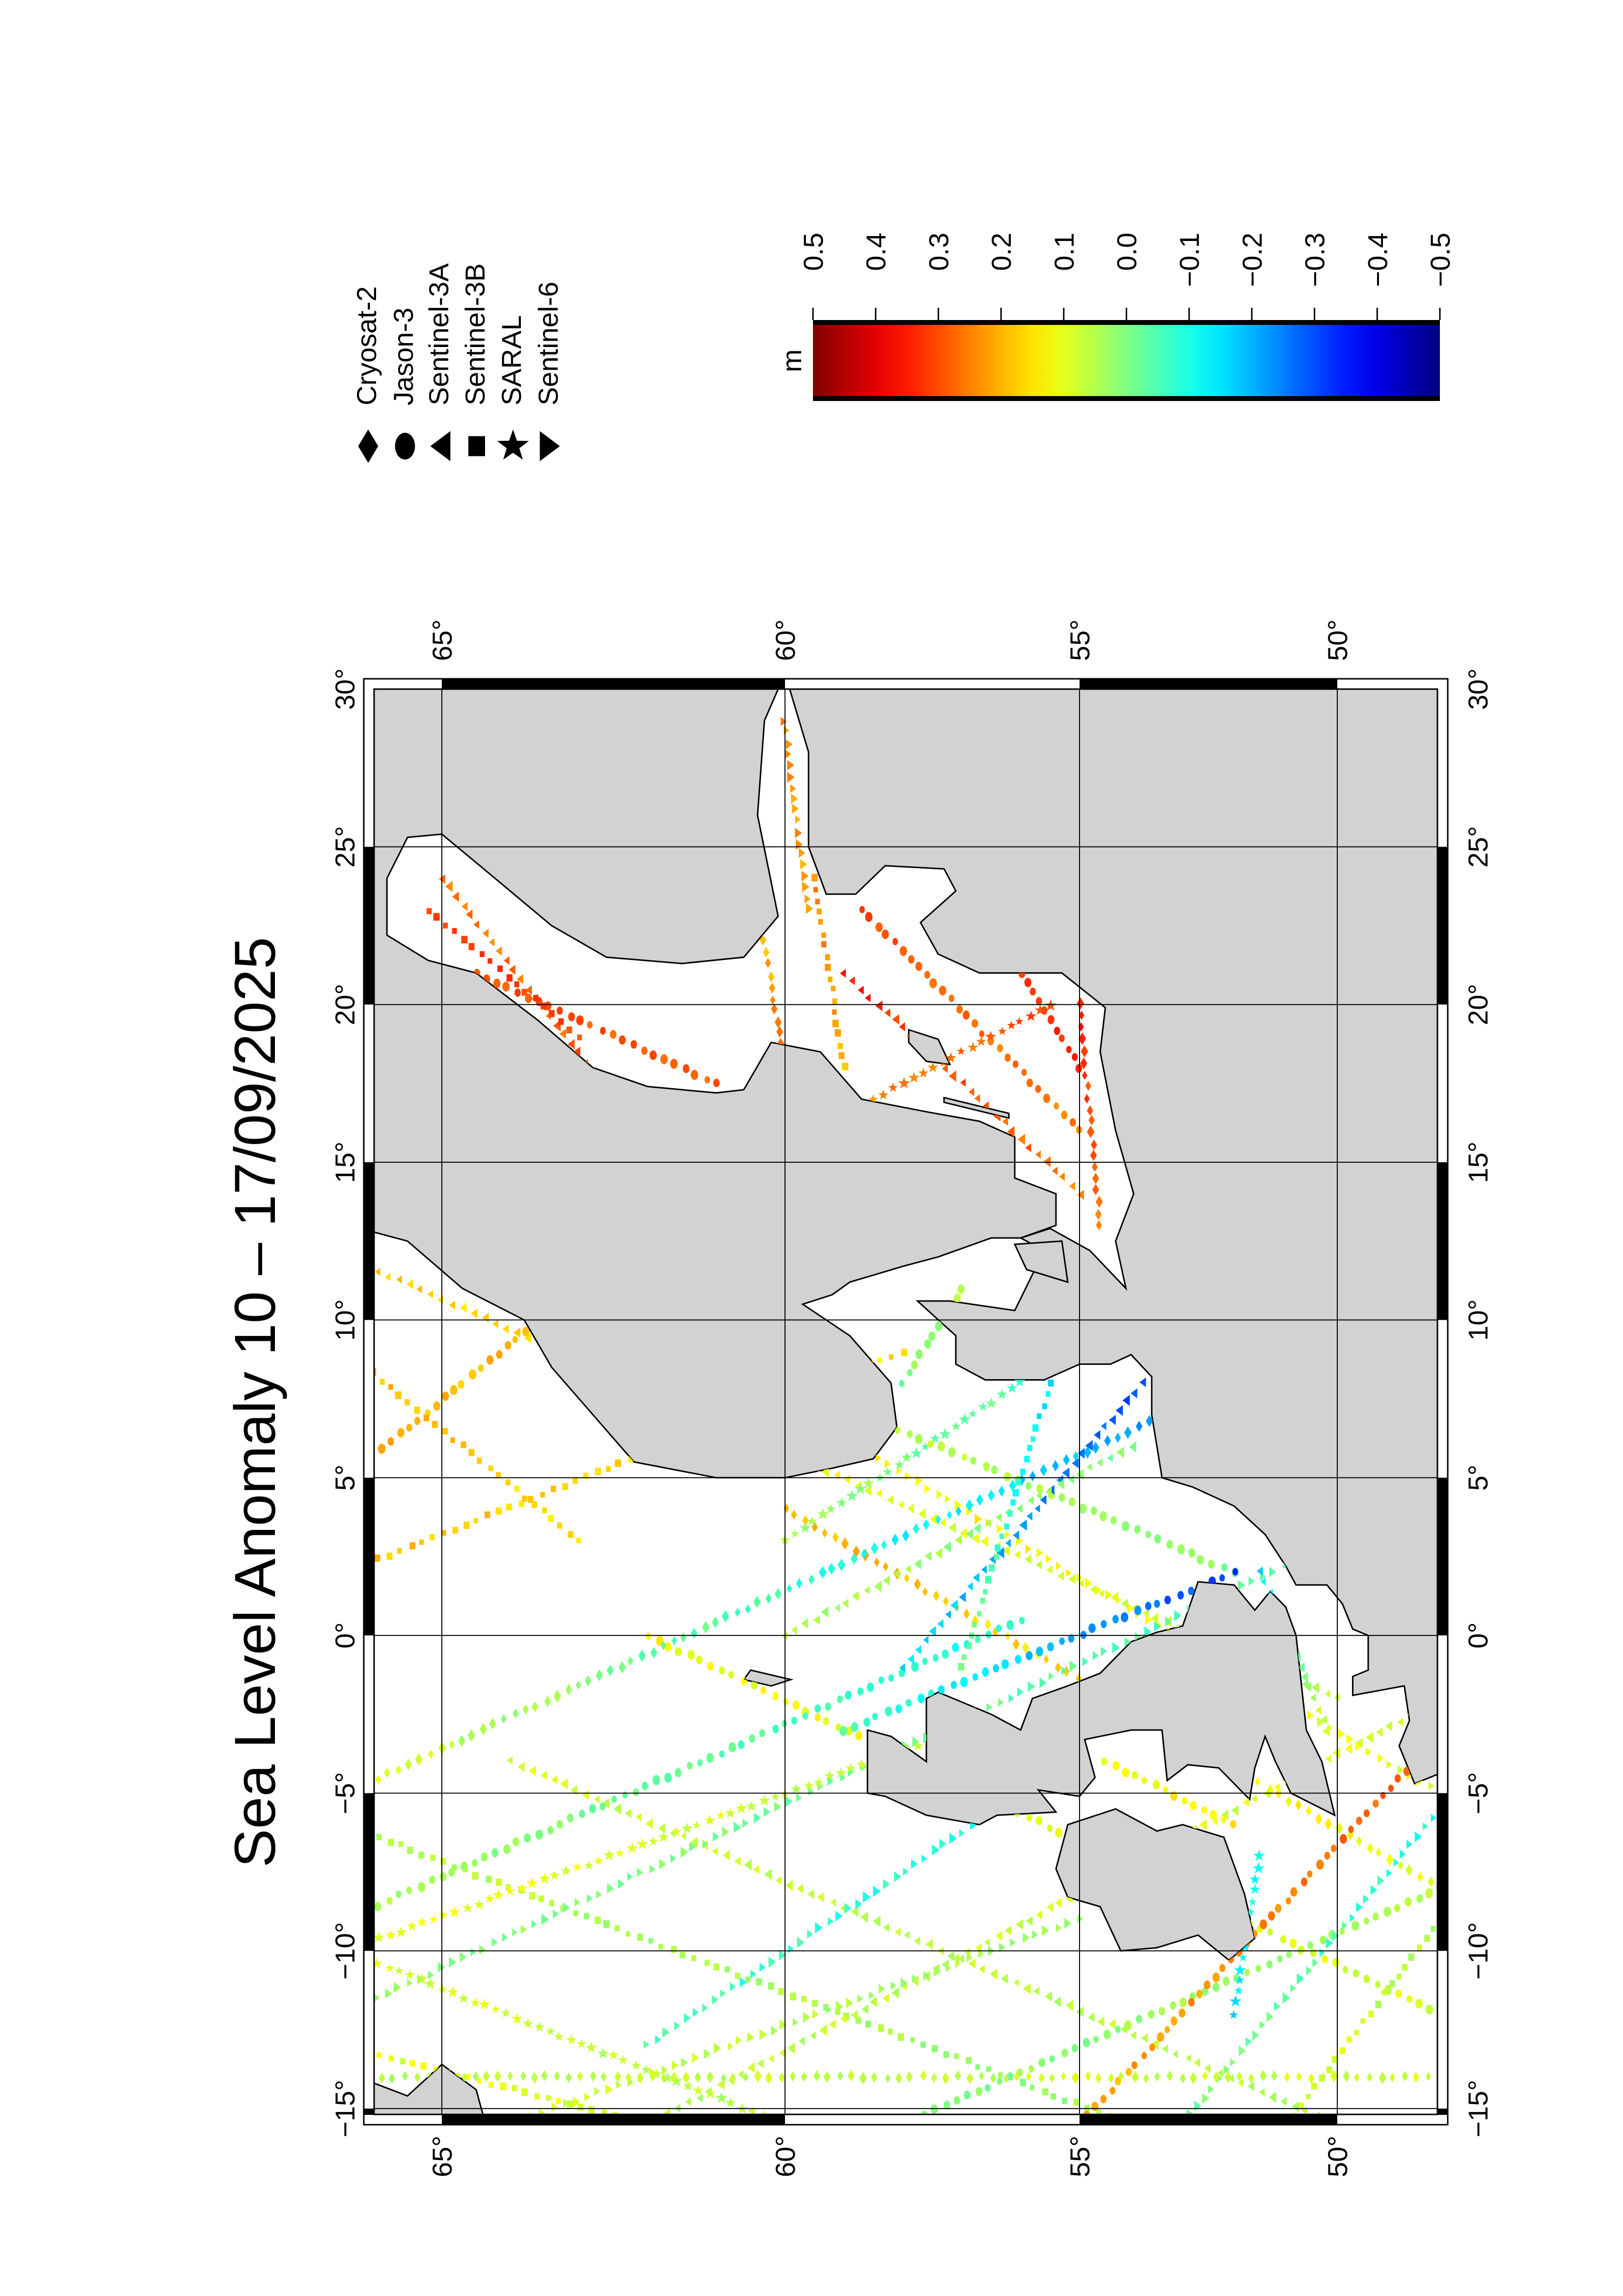 This screenshot has height=2296, width=1623. I want to click on lon-label-left: −5°, so click(344, 1793).